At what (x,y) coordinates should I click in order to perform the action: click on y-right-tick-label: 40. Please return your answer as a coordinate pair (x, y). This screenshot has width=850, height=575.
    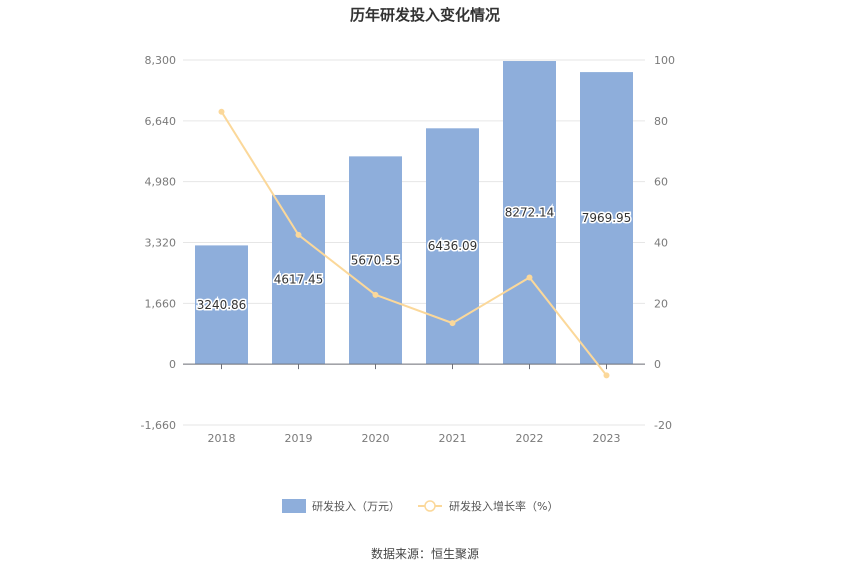
    Looking at the image, I should click on (661, 243).